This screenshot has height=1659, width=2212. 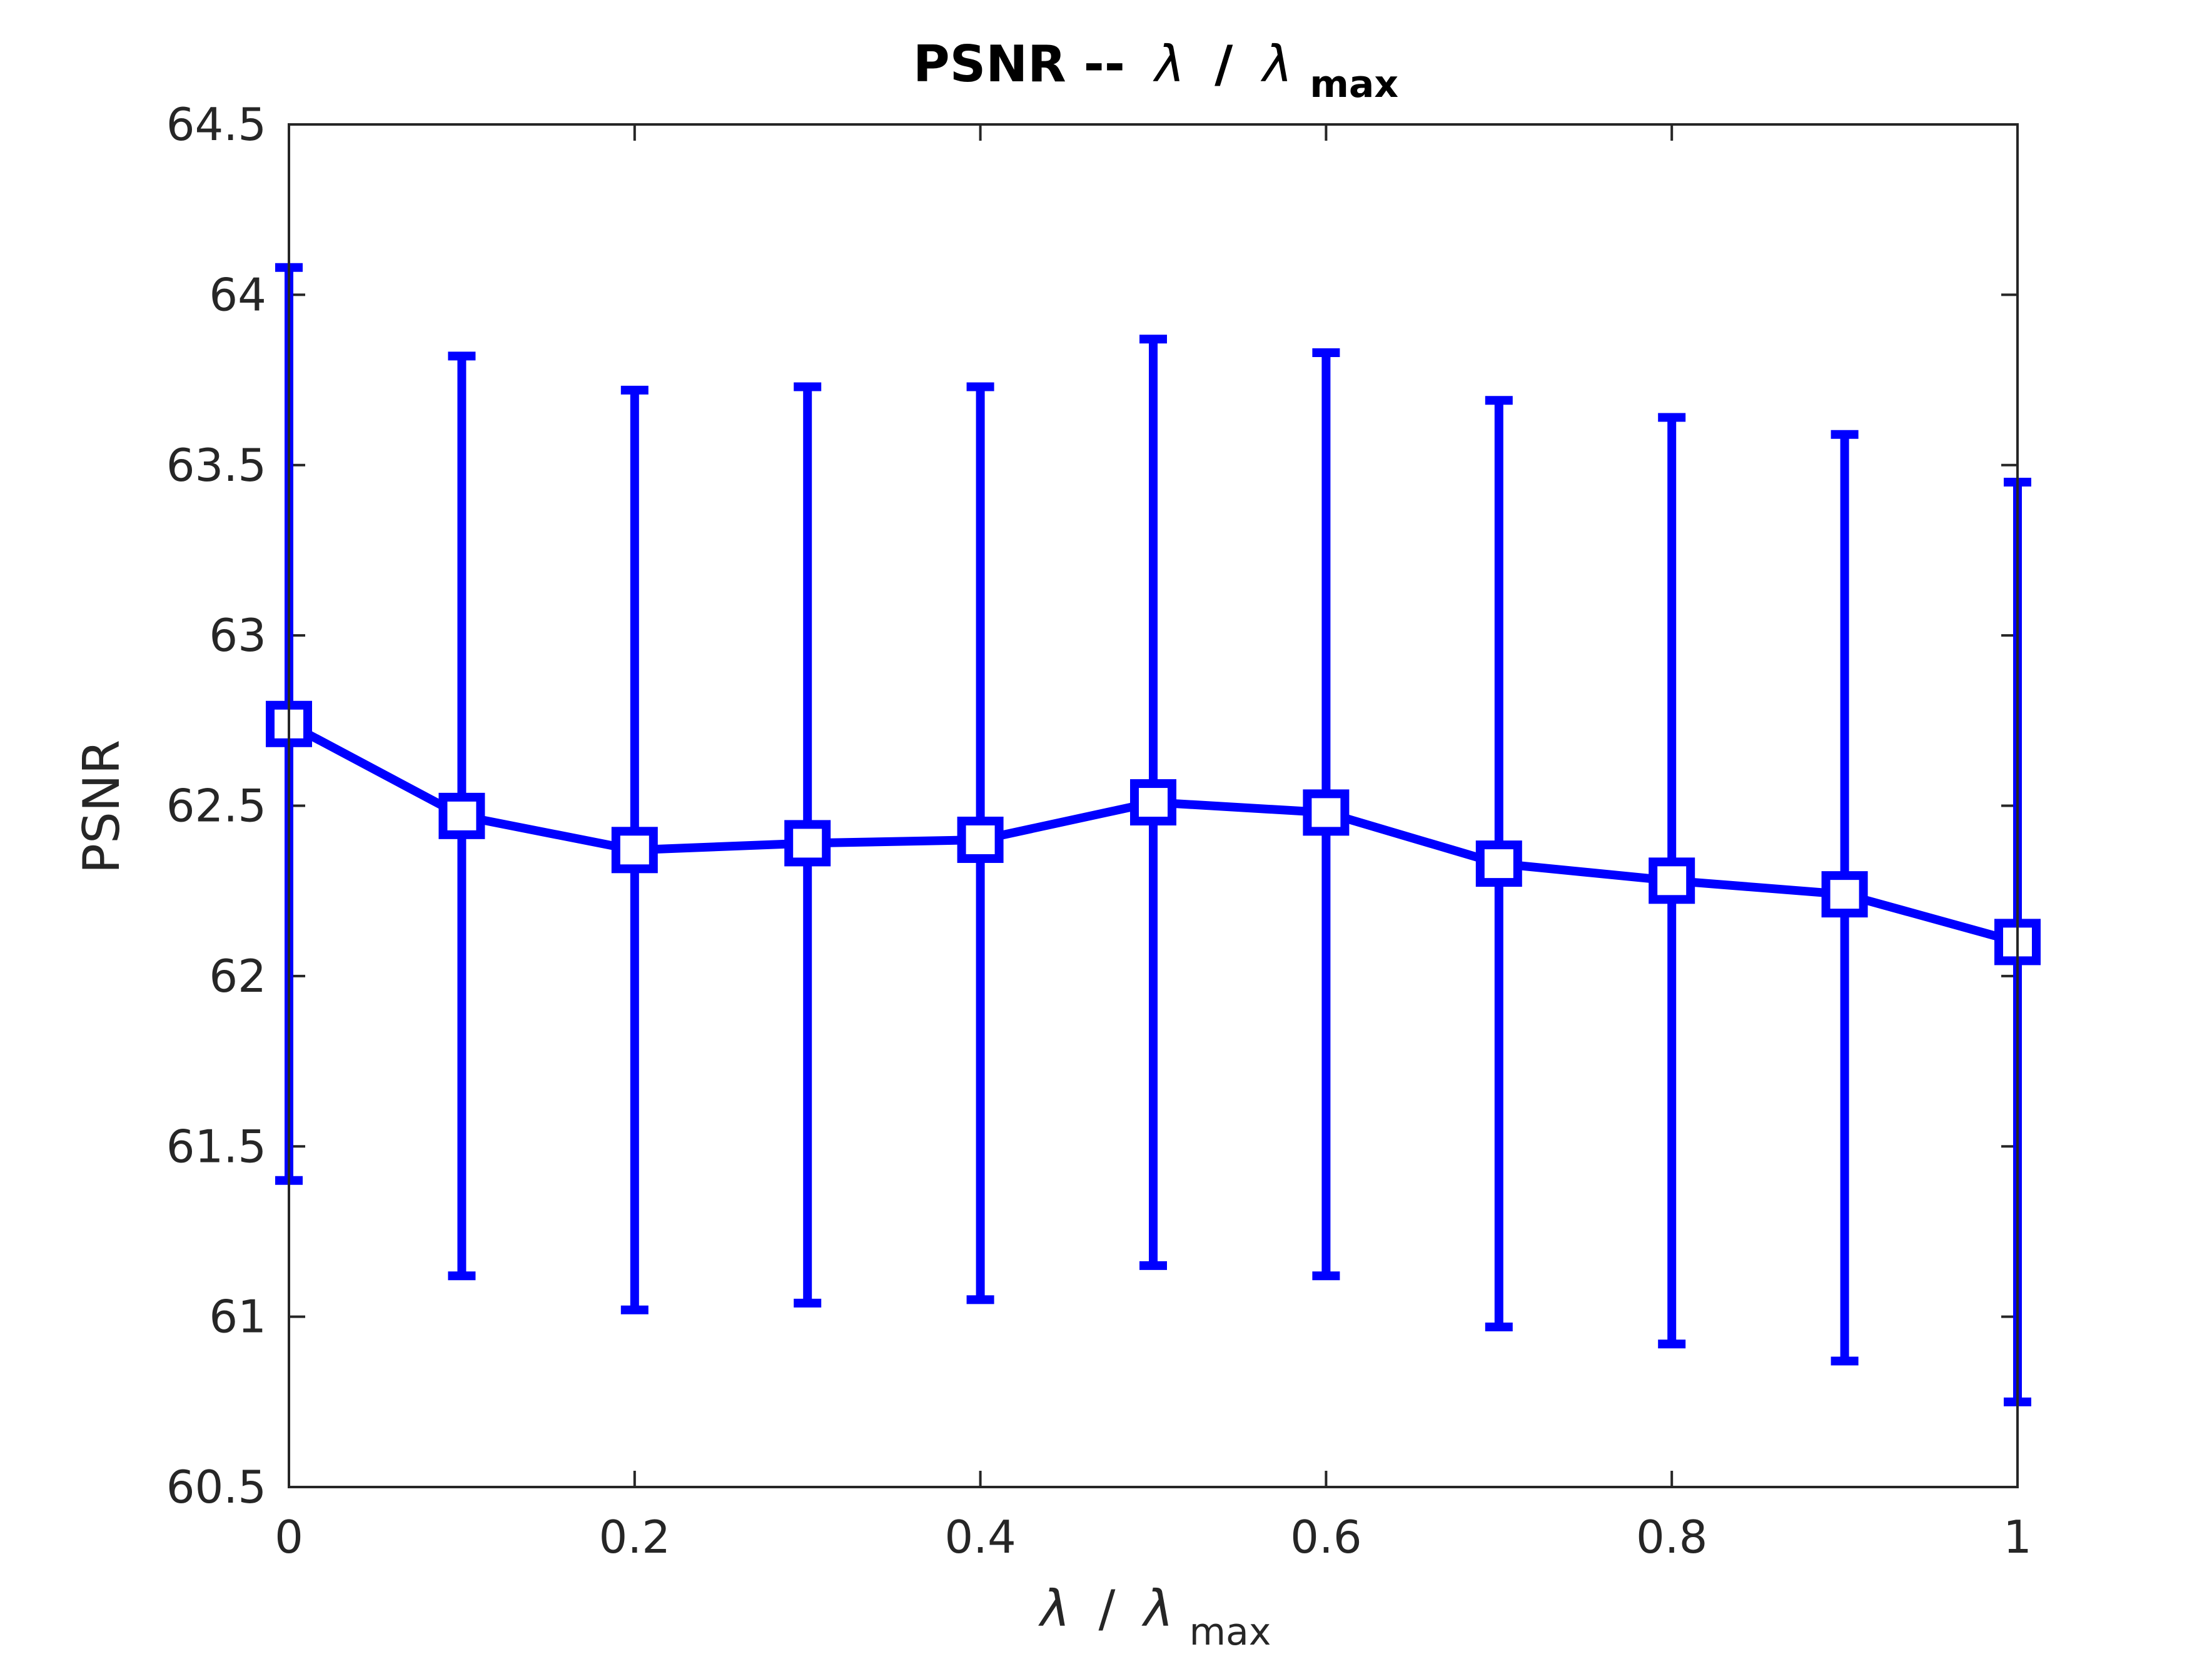 I want to click on x-tick-label: 1, so click(x=2017, y=1537).